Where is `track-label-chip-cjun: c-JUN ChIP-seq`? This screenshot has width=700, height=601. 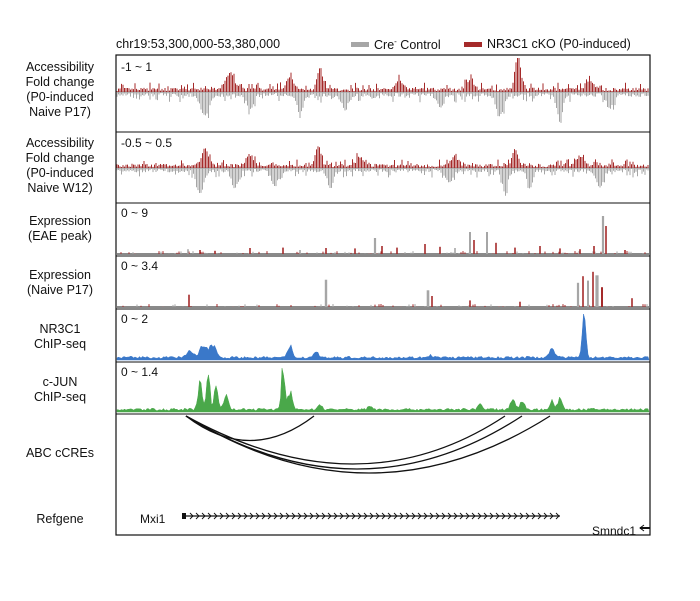
track-label-chip-cjun: c-JUN ChIP-seq is located at coordinates (60, 389).